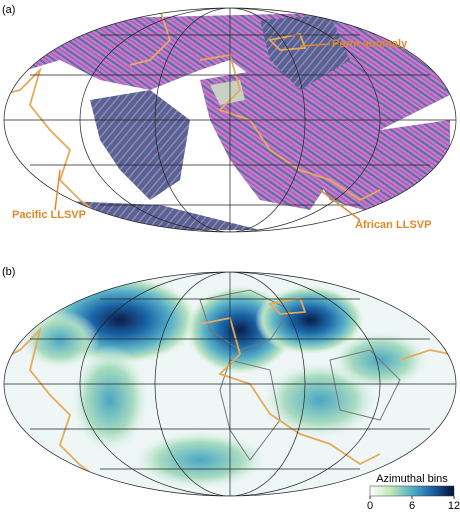 The height and width of the screenshot is (512, 460). Describe the element at coordinates (370, 506) in the screenshot. I see `colorbar-tick-label: 0` at that location.